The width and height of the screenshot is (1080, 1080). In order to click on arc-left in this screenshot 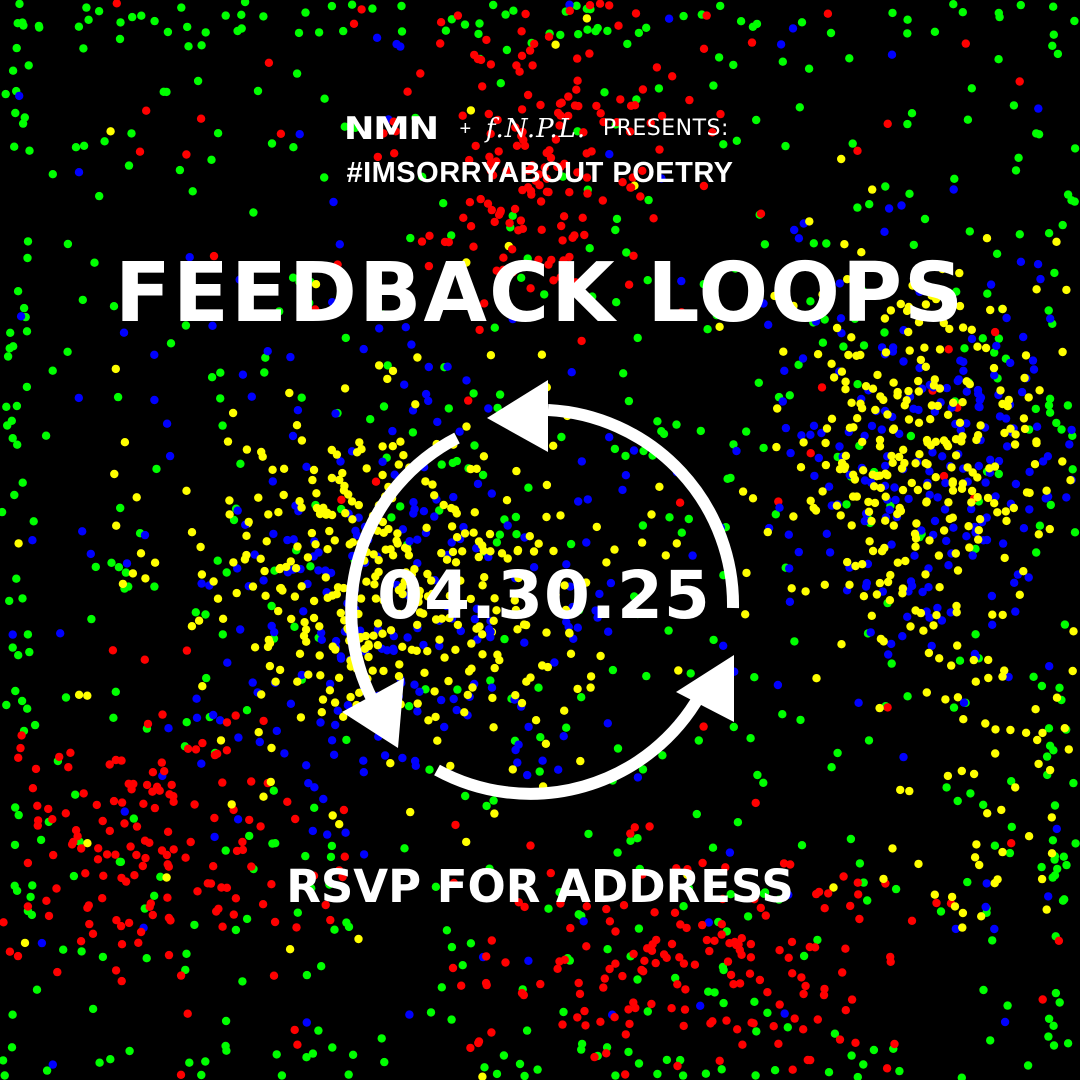, I will do `click(402, 573)`.